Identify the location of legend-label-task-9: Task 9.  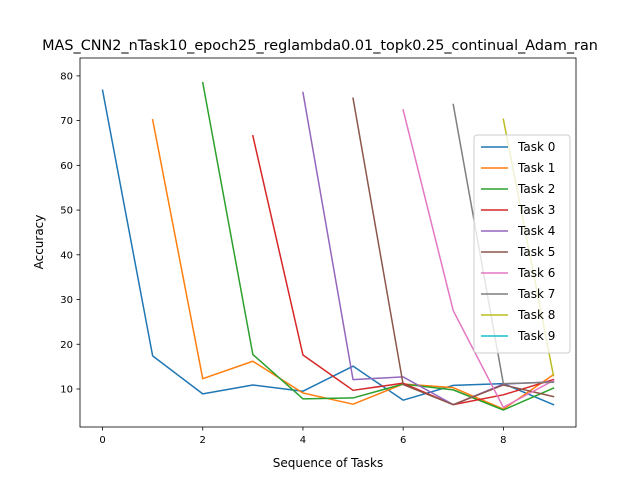
(536, 336).